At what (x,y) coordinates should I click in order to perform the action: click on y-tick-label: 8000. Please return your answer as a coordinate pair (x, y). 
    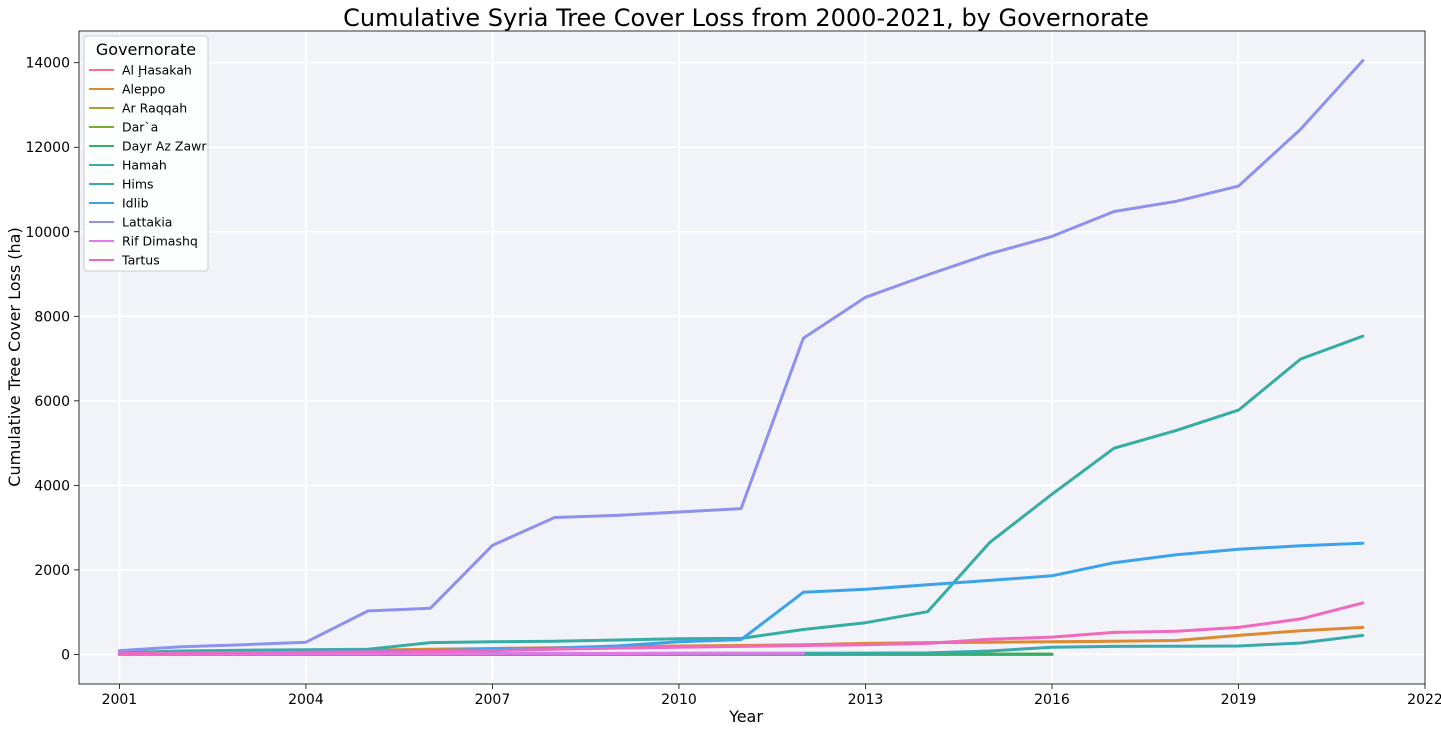
    Looking at the image, I should click on (52, 317).